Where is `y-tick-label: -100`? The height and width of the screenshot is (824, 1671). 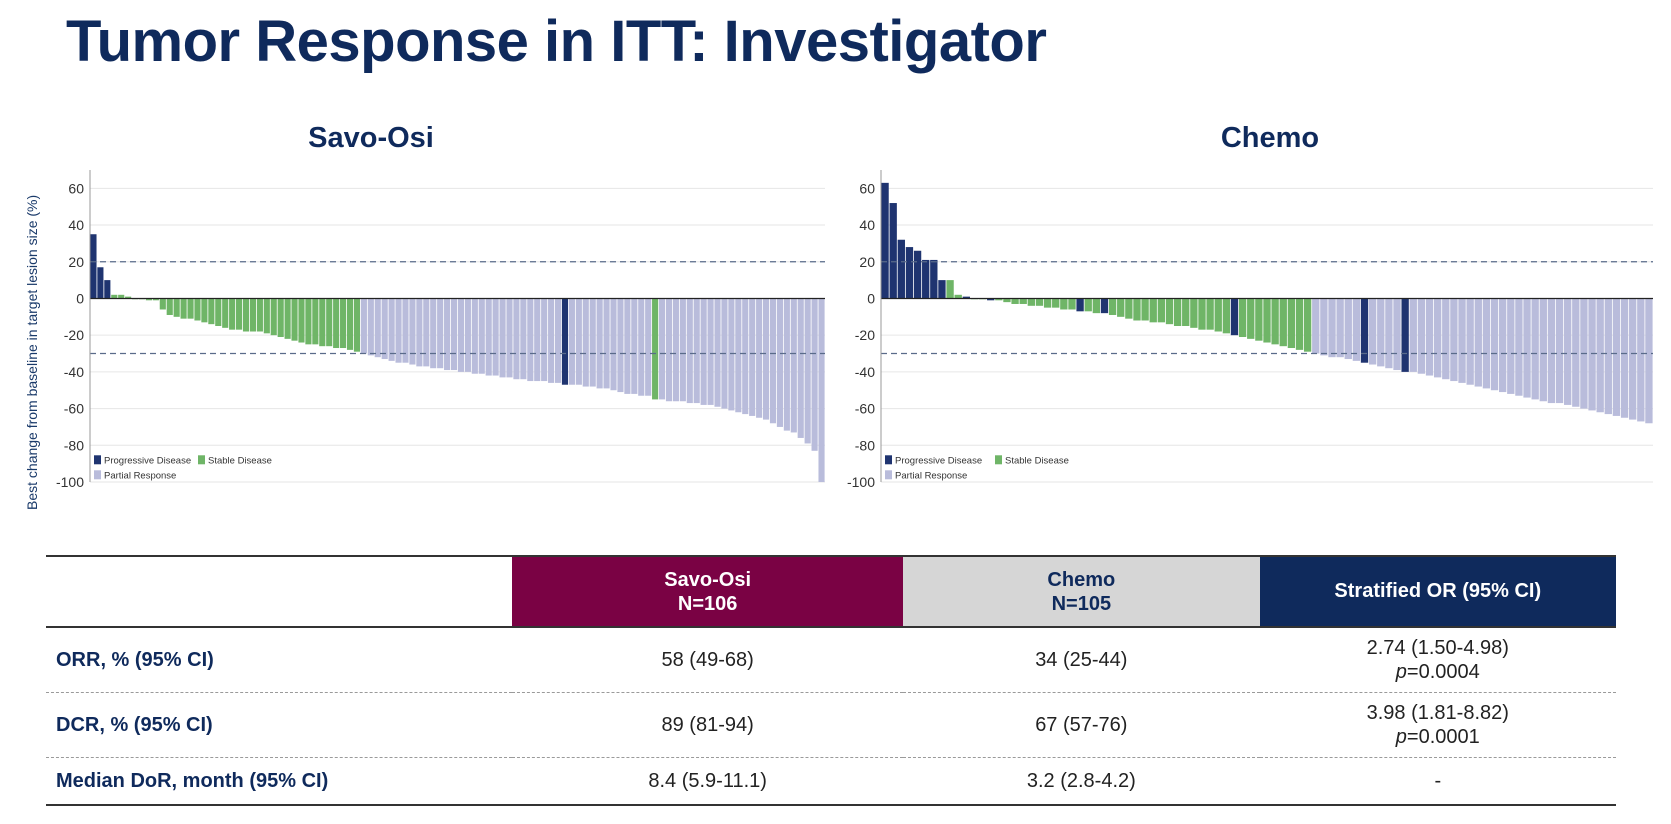
y-tick-label: -100 is located at coordinates (861, 482).